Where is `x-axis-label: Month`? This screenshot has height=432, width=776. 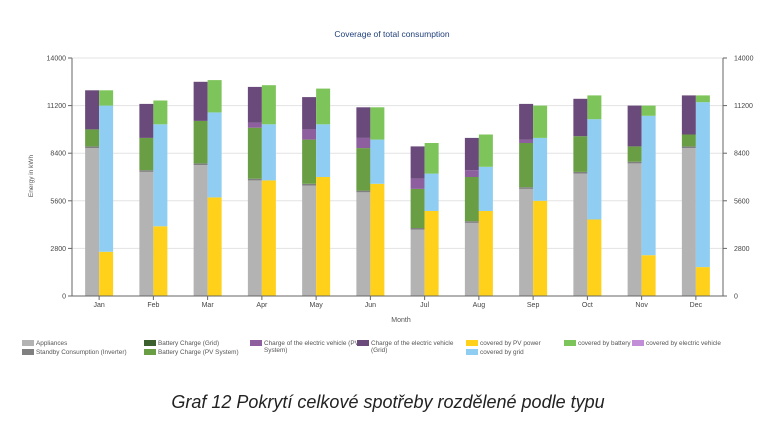
x-axis-label: Month is located at coordinates (401, 320).